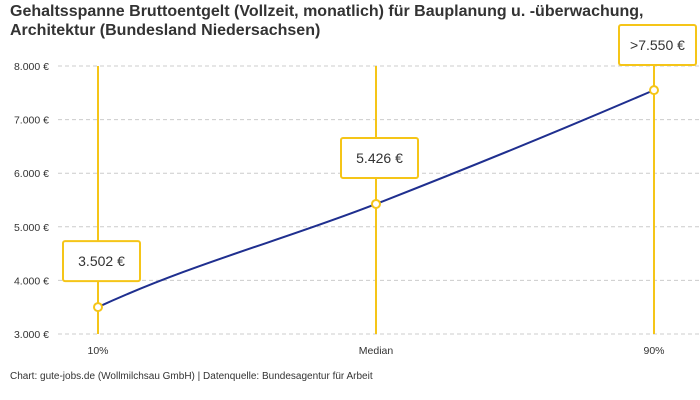 The image size is (700, 400). What do you see at coordinates (31, 174) in the screenshot?
I see `y-tick-label: 6.000 €` at bounding box center [31, 174].